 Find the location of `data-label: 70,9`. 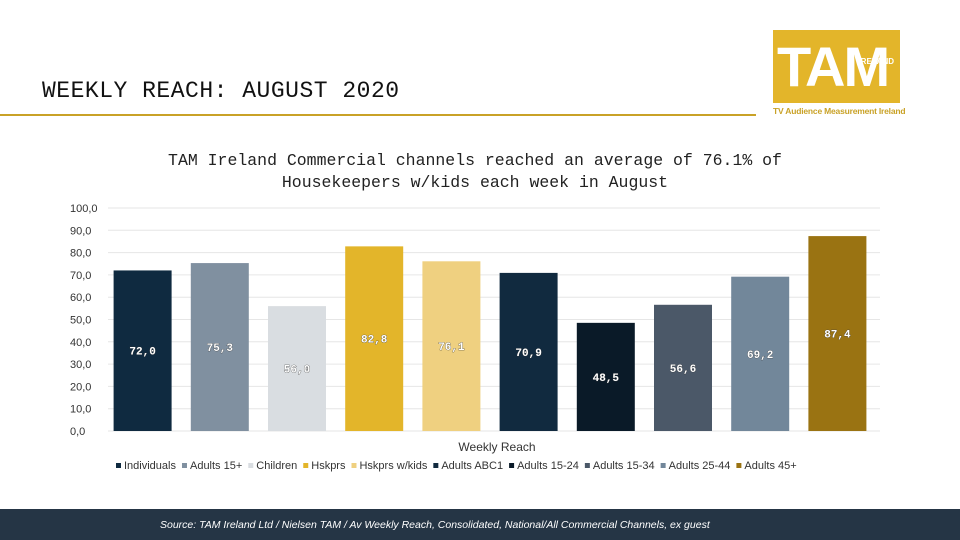

data-label: 70,9 is located at coordinates (528, 354).